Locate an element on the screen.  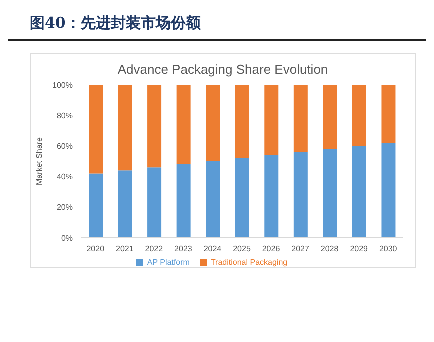
chart-title: 图40：先进封装市场份额 is located at coordinates (217, 24).